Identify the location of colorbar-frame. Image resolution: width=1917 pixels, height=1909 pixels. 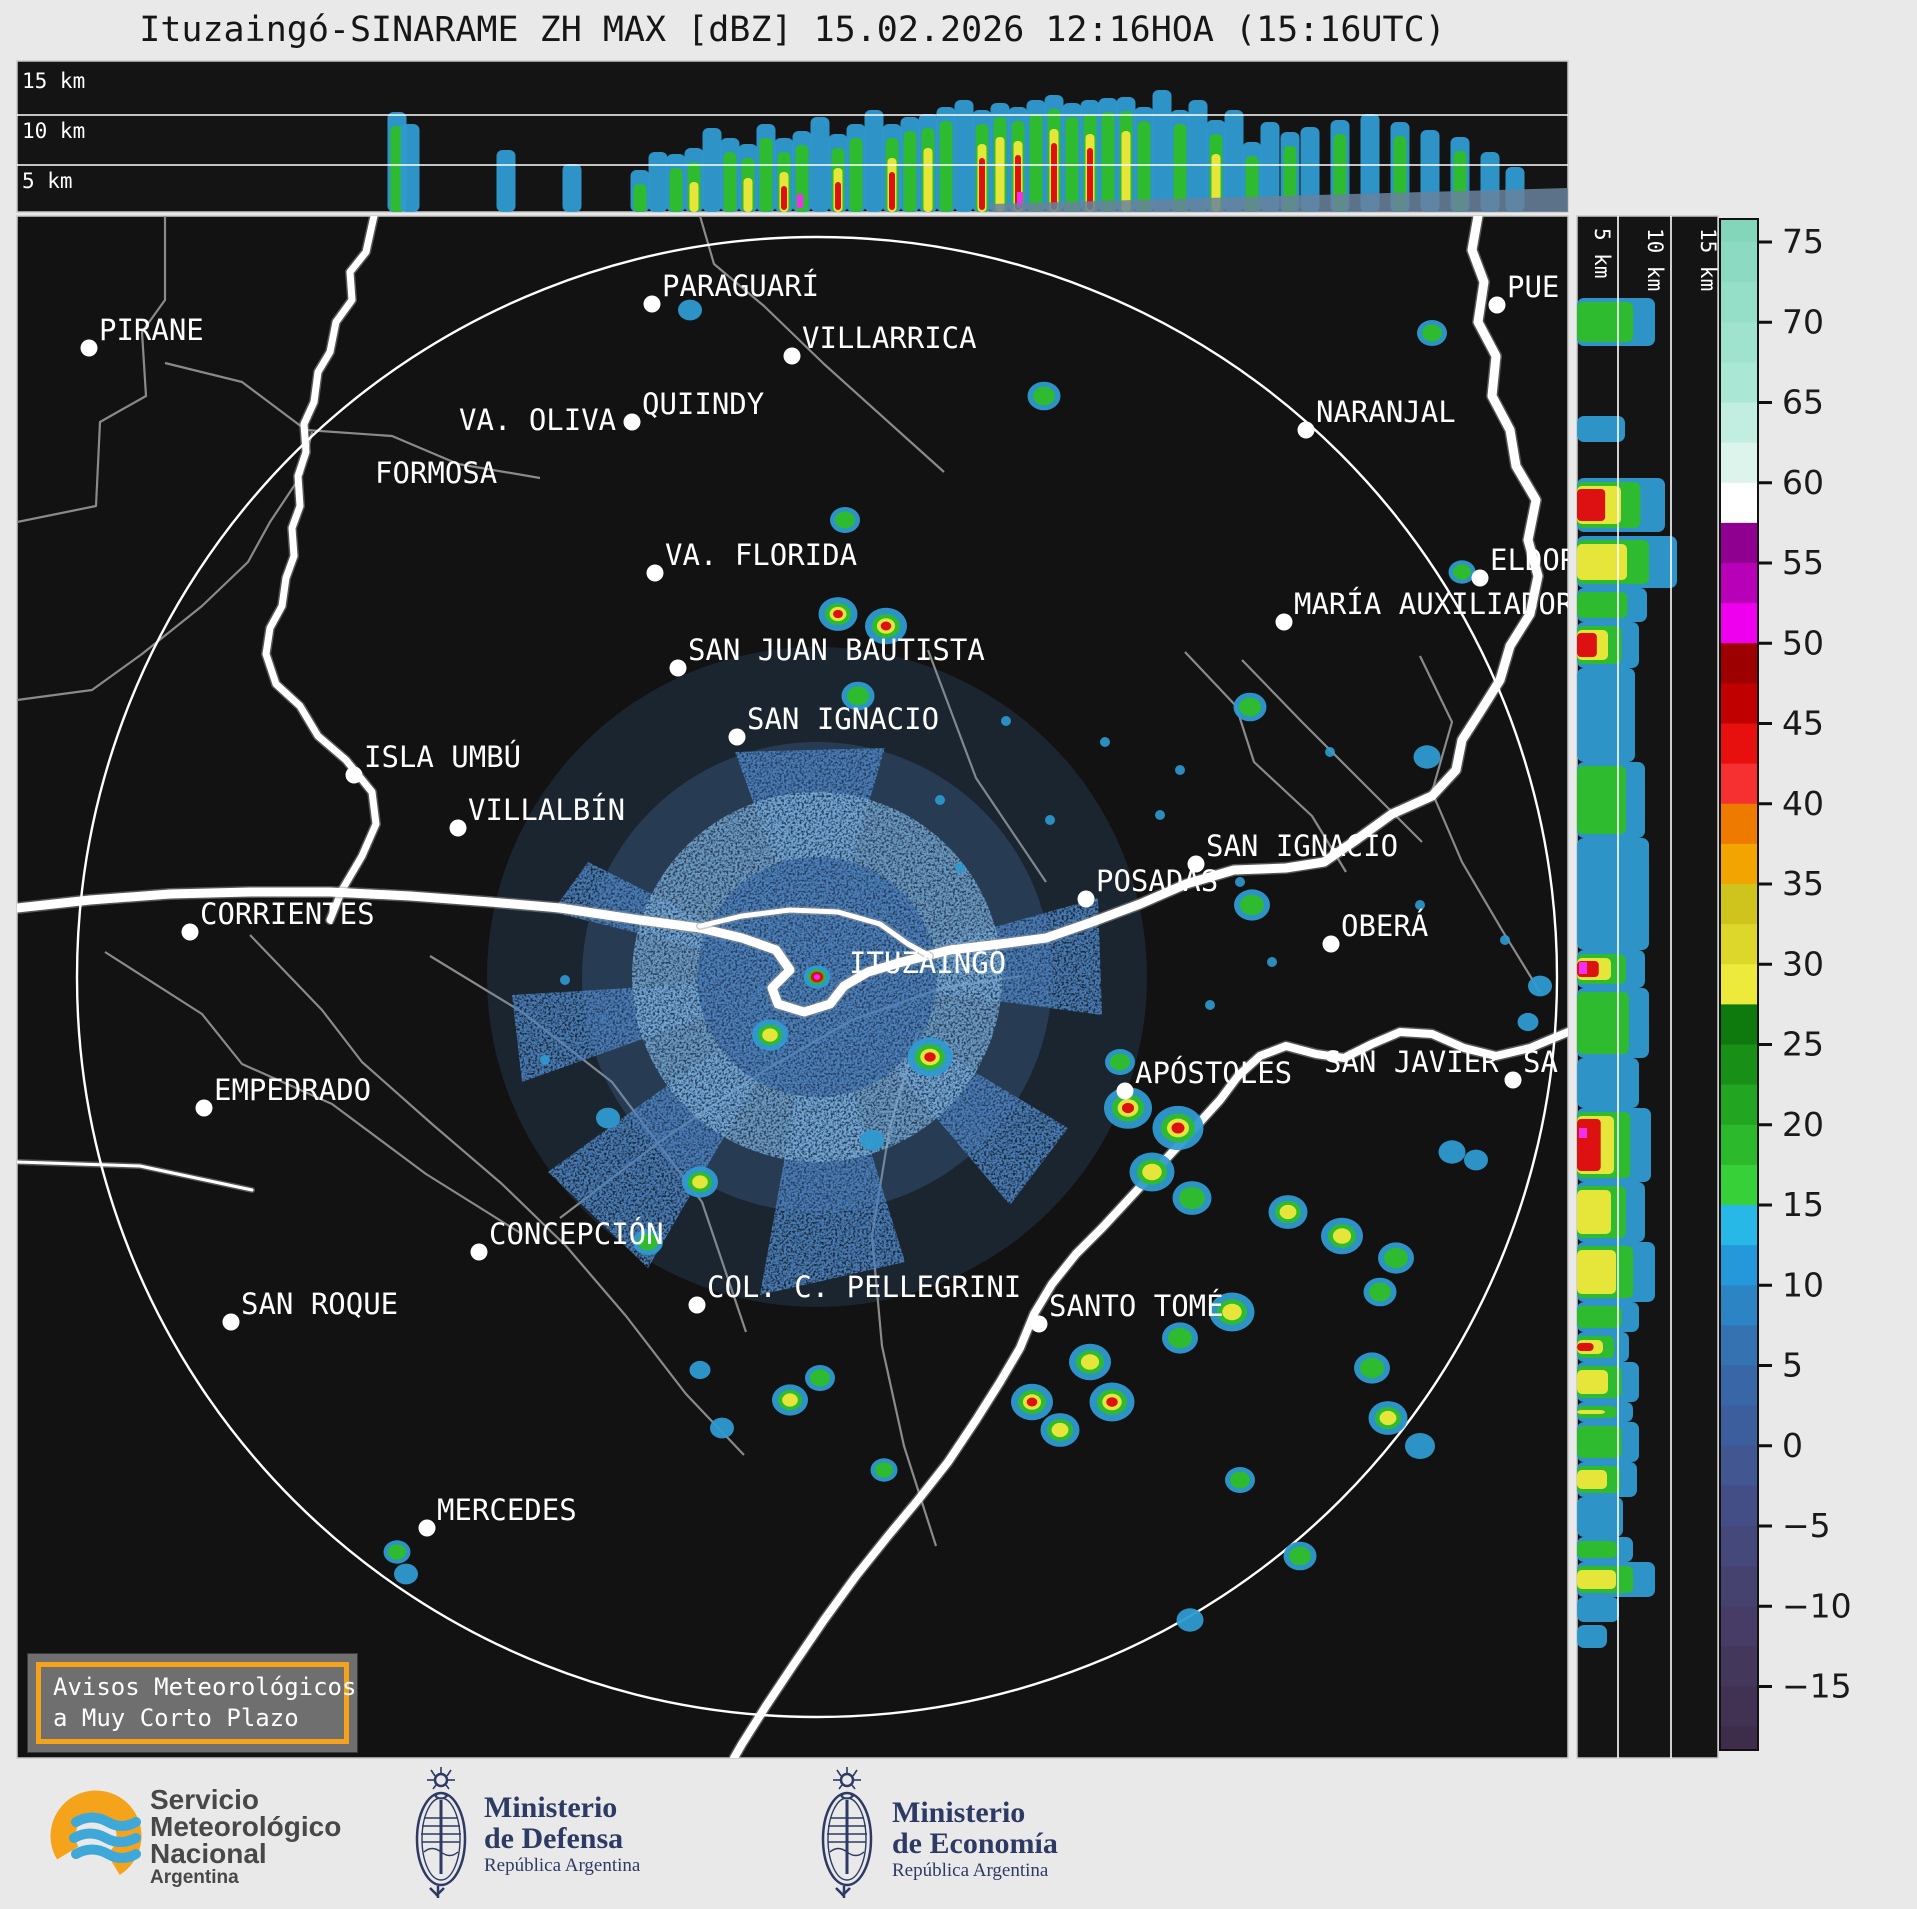
(1739, 984).